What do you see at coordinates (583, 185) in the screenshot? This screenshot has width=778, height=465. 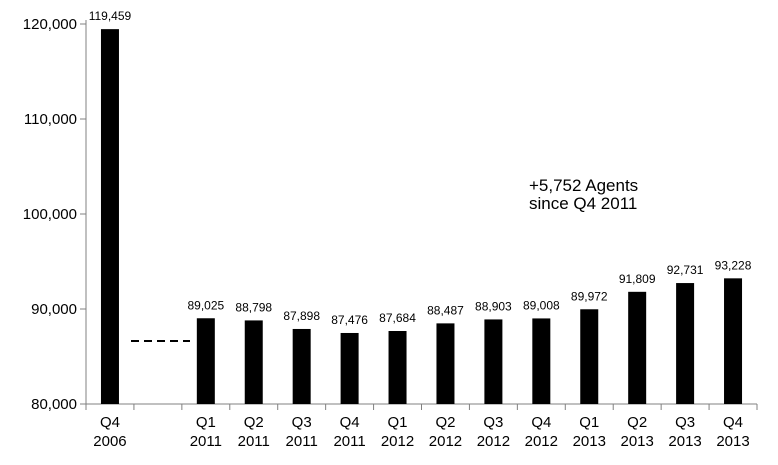 I see `annotation-line-1: +5,752 Agents` at bounding box center [583, 185].